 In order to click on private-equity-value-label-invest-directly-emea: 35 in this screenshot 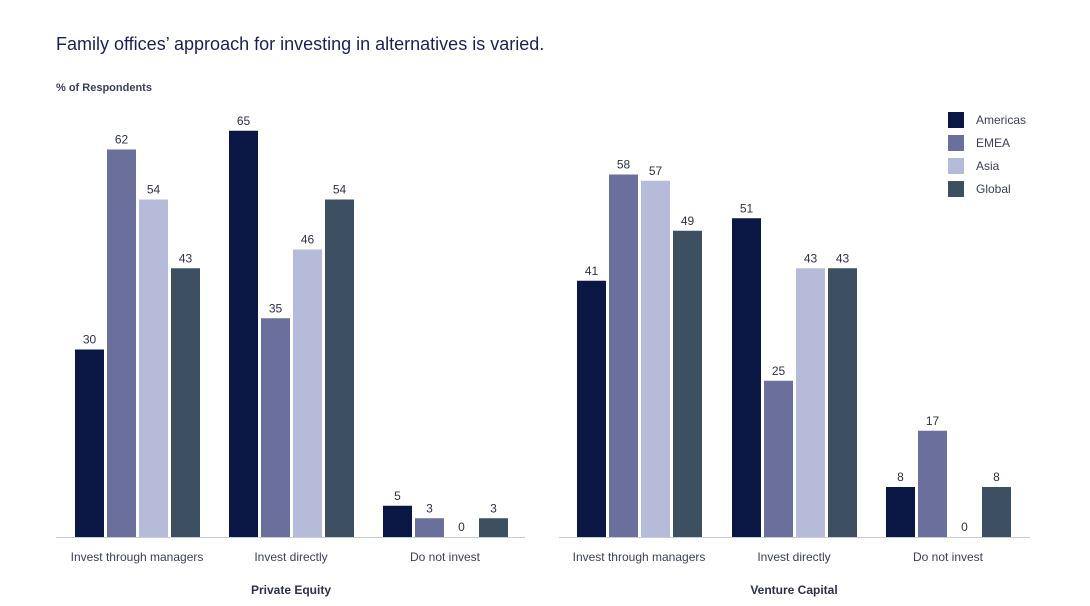, I will do `click(276, 308)`.